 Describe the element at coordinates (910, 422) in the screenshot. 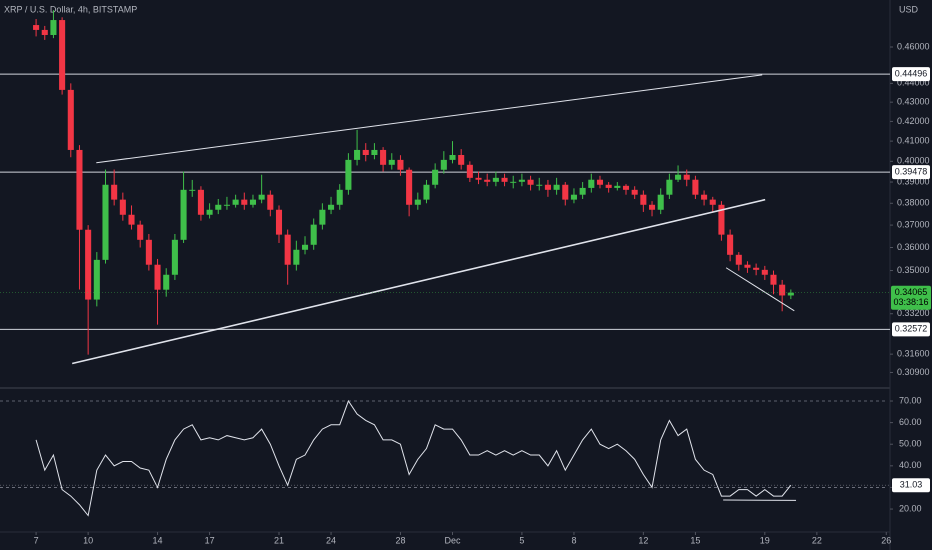

I see `rsi-tick-label: 60.00` at that location.